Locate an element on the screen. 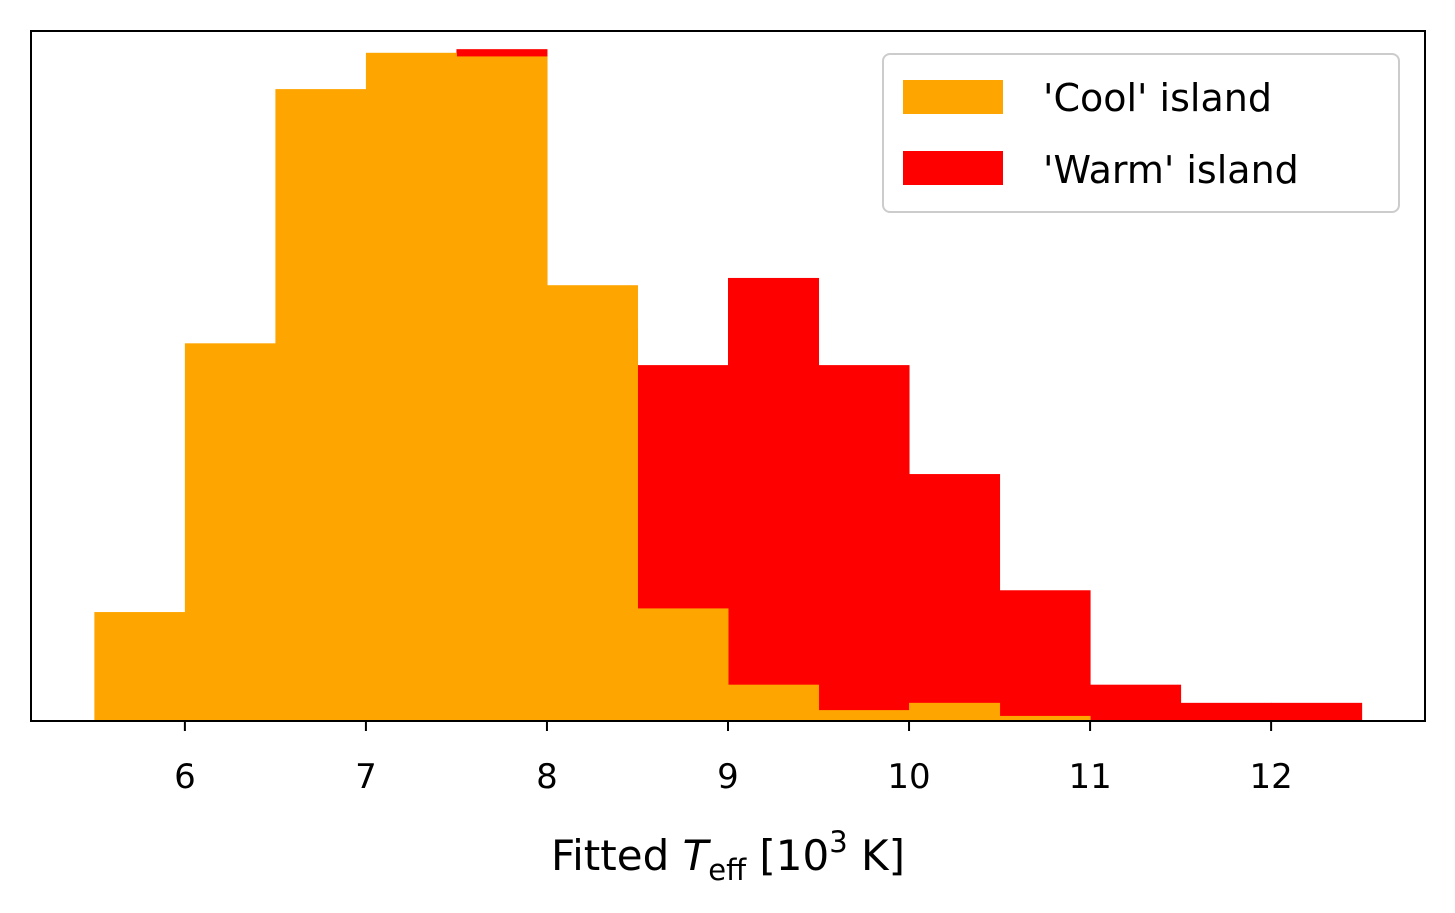 Image resolution: width=1455 pixels, height=913 pixels. x-tick-label-6: 12 is located at coordinates (1270, 777).